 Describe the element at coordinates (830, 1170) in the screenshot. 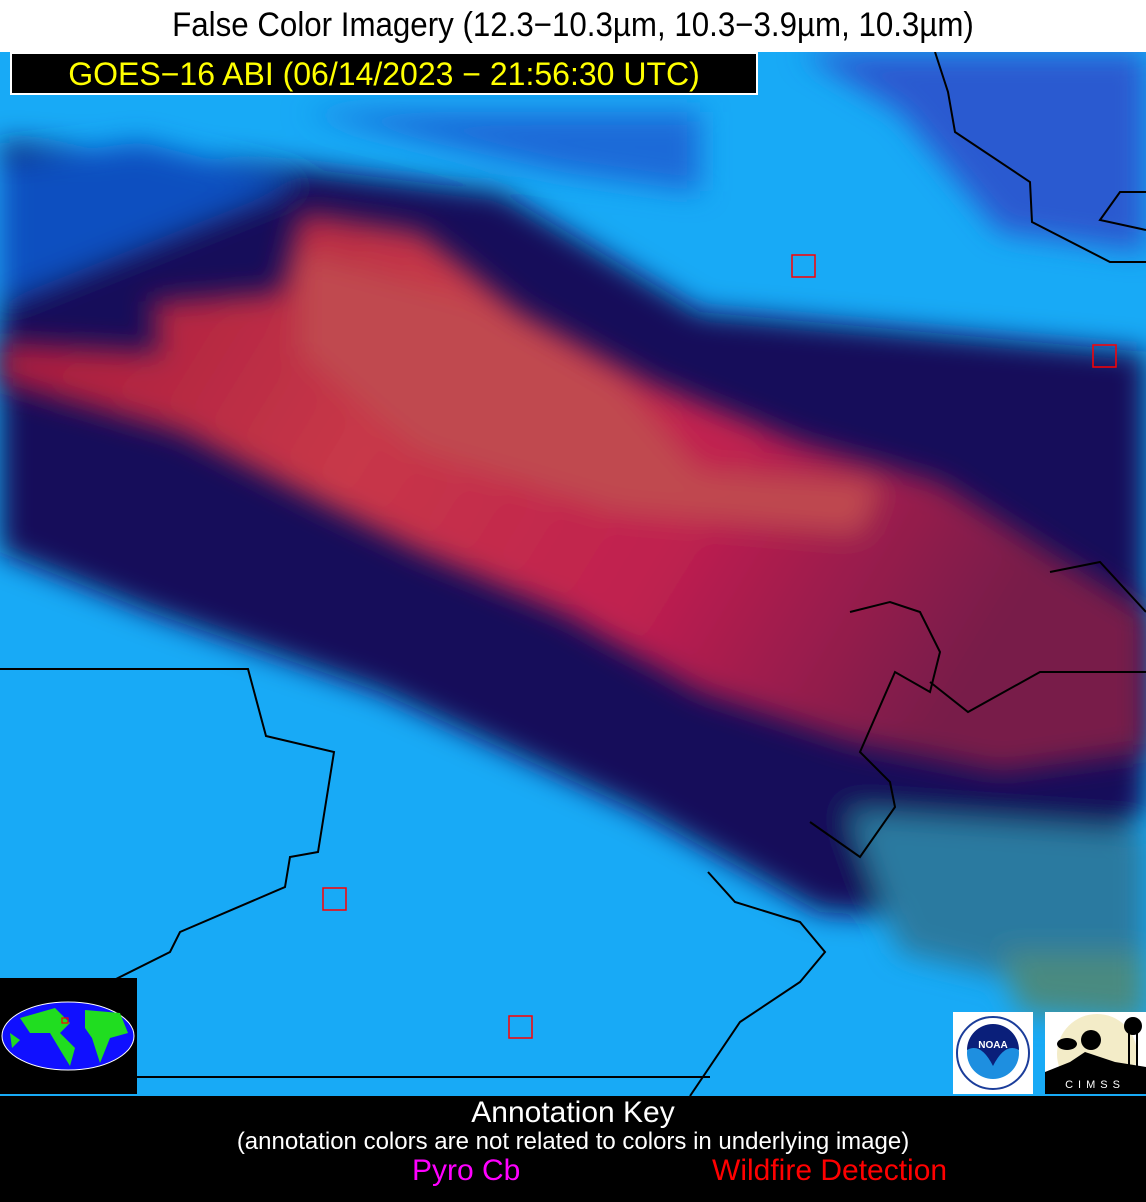

I see `legend-wildfire-detection: Wildfire Detection` at that location.